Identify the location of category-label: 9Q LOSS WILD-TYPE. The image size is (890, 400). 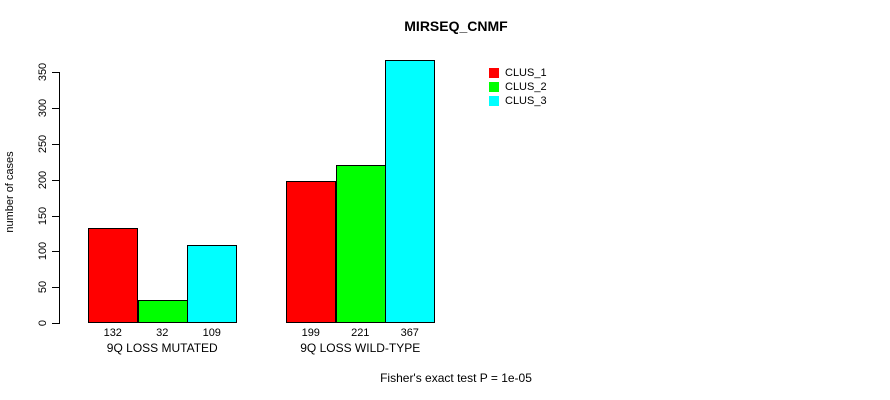
(360, 348).